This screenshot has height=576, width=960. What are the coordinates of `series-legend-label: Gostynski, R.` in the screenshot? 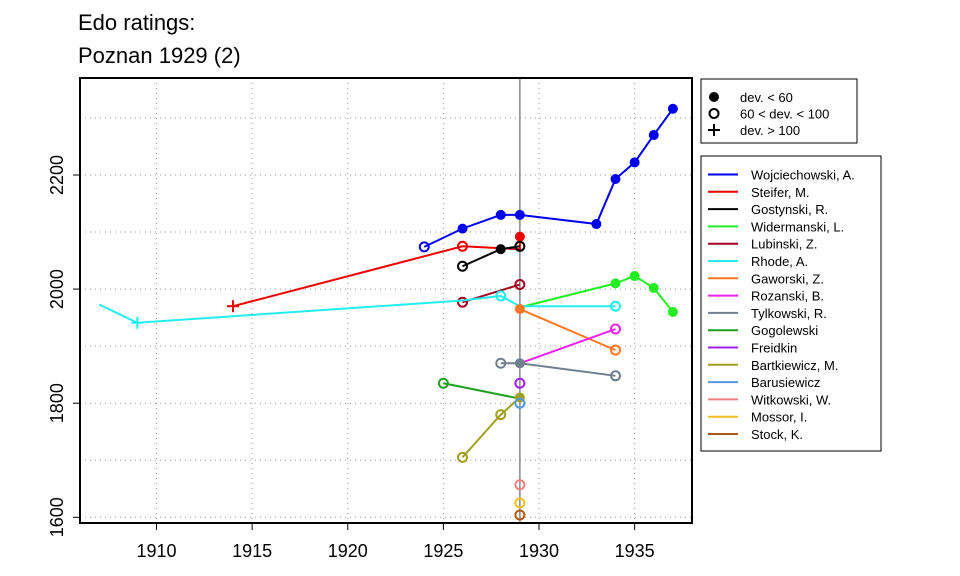 It's located at (789, 209).